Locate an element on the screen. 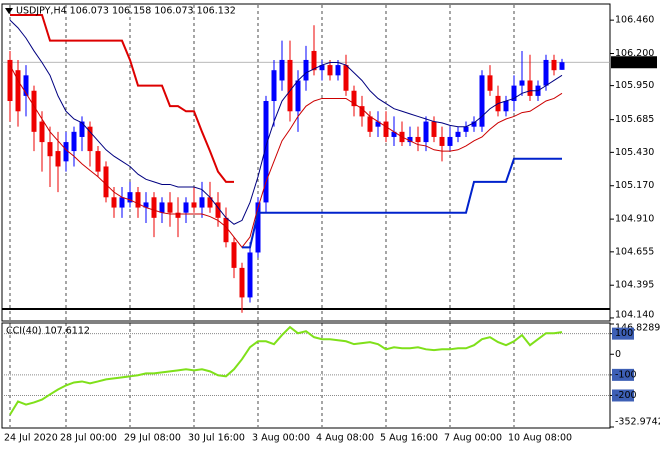 This screenshot has width=660, height=450. price-label-box is located at coordinates (634, 62).